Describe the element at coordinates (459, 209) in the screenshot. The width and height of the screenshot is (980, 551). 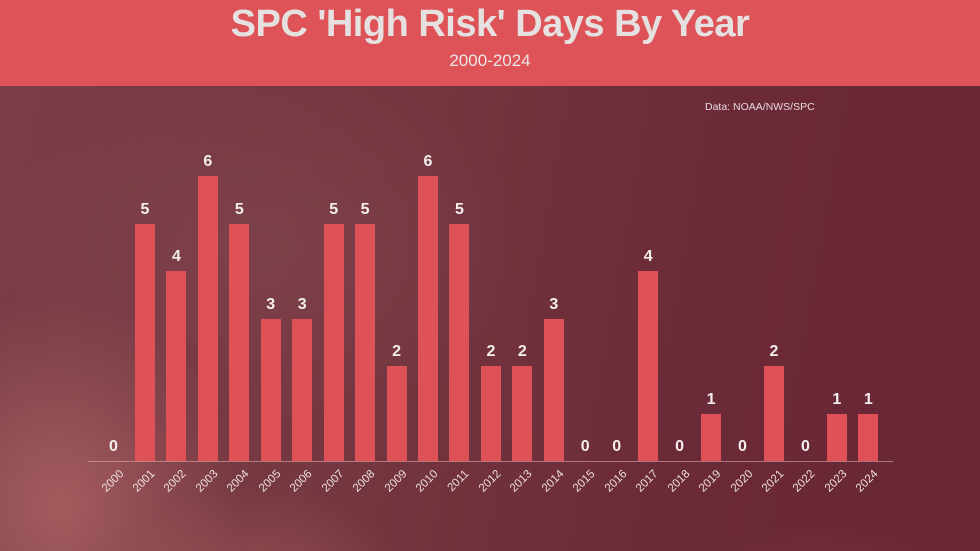
I see `value-label-2011: 5` at that location.